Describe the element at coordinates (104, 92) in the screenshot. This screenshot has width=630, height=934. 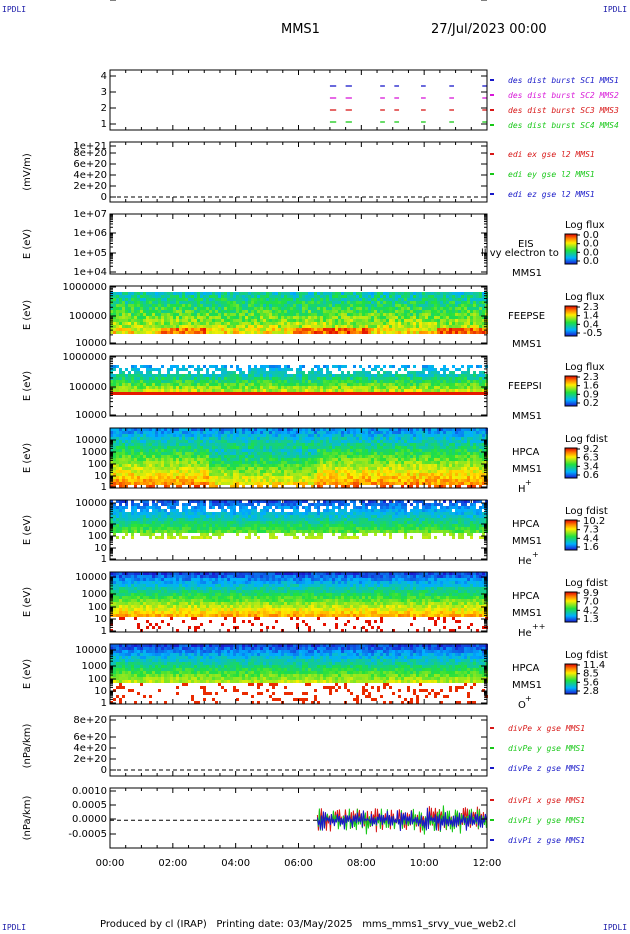
I see `y-tick-label: 3` at that location.